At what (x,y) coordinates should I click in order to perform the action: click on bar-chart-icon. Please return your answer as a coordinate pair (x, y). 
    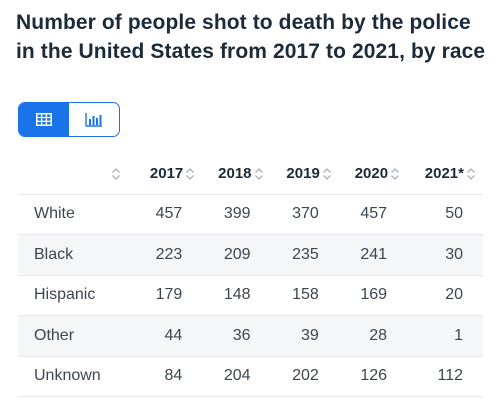
    Looking at the image, I should click on (93, 119).